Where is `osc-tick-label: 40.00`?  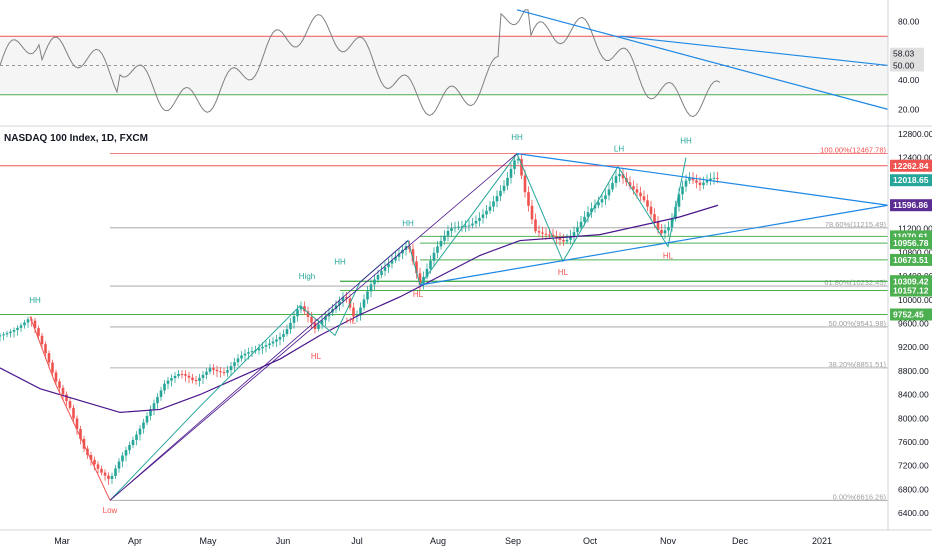 osc-tick-label: 40.00 is located at coordinates (909, 80).